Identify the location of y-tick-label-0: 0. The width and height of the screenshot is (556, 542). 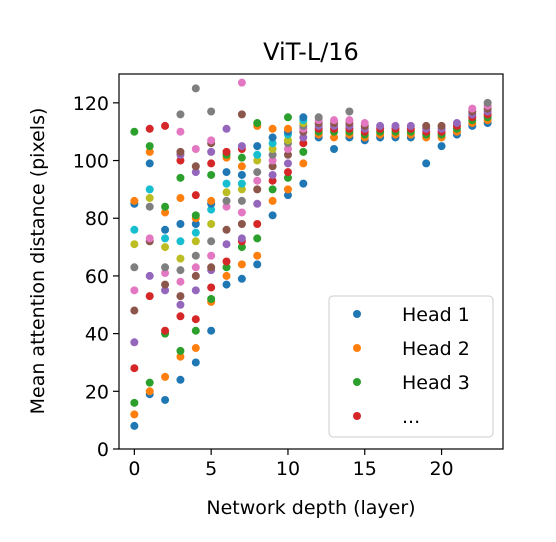
(103, 450).